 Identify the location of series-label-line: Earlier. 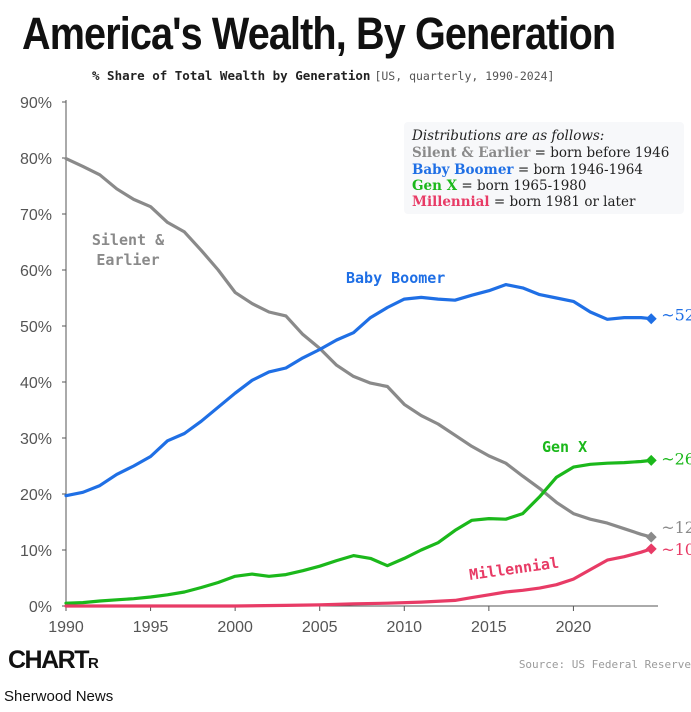
(127, 260).